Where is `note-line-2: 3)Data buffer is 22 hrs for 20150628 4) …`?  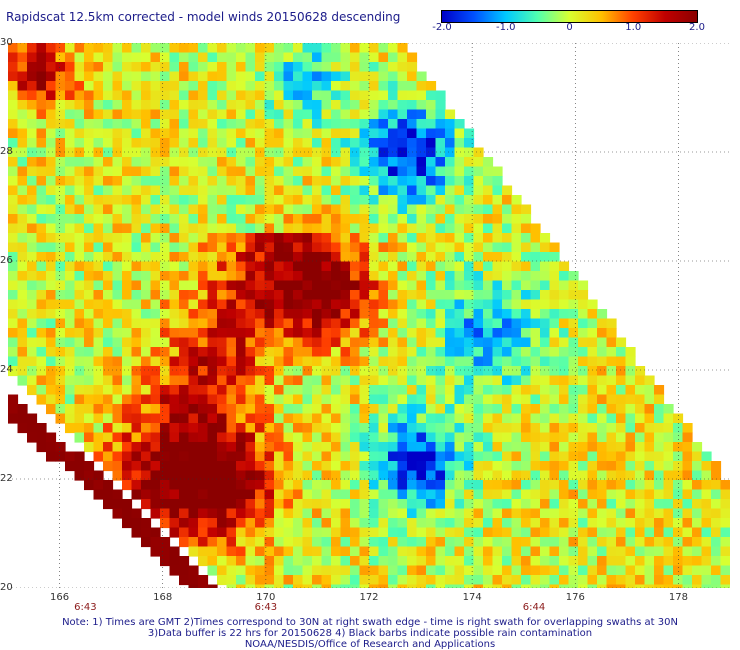
note-line-2: 3)Data buffer is 22 hrs for 20150628 4) … is located at coordinates (370, 633).